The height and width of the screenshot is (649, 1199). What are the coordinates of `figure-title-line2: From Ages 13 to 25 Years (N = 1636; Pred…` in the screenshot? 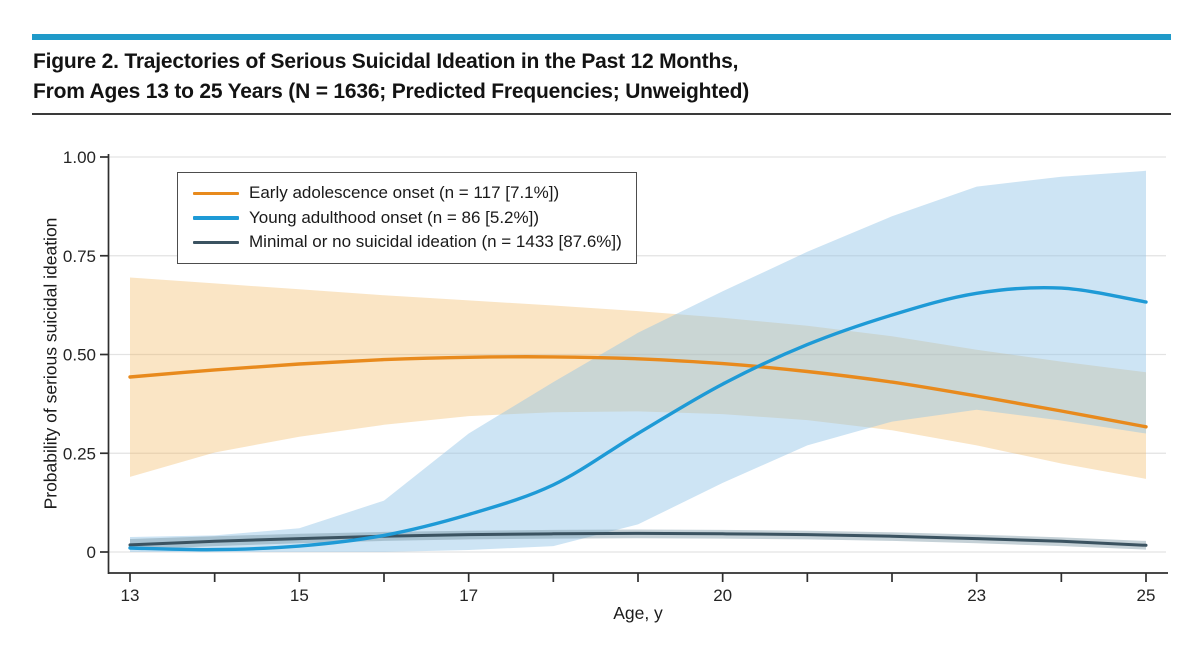 It's located at (391, 91).